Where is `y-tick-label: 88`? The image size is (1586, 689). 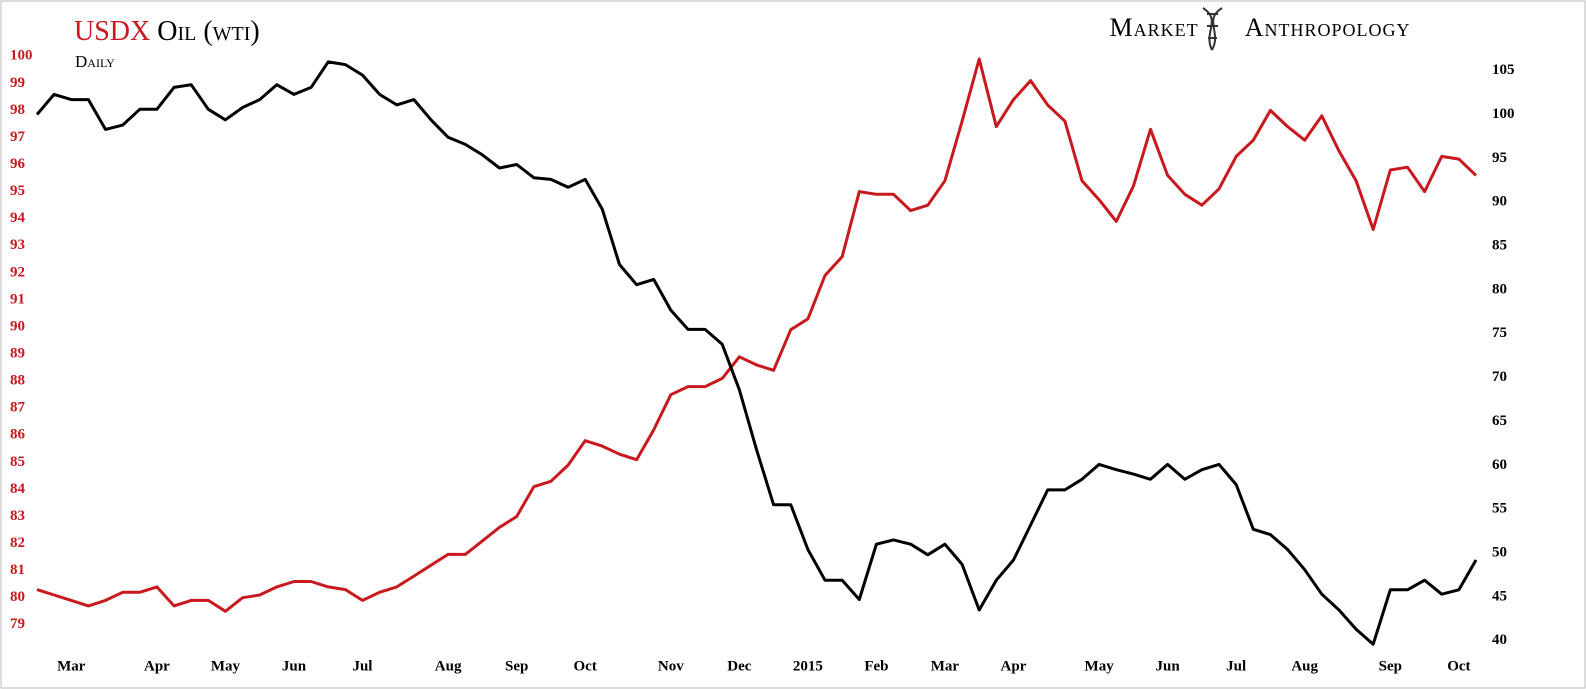
y-tick-label: 88 is located at coordinates (17, 381).